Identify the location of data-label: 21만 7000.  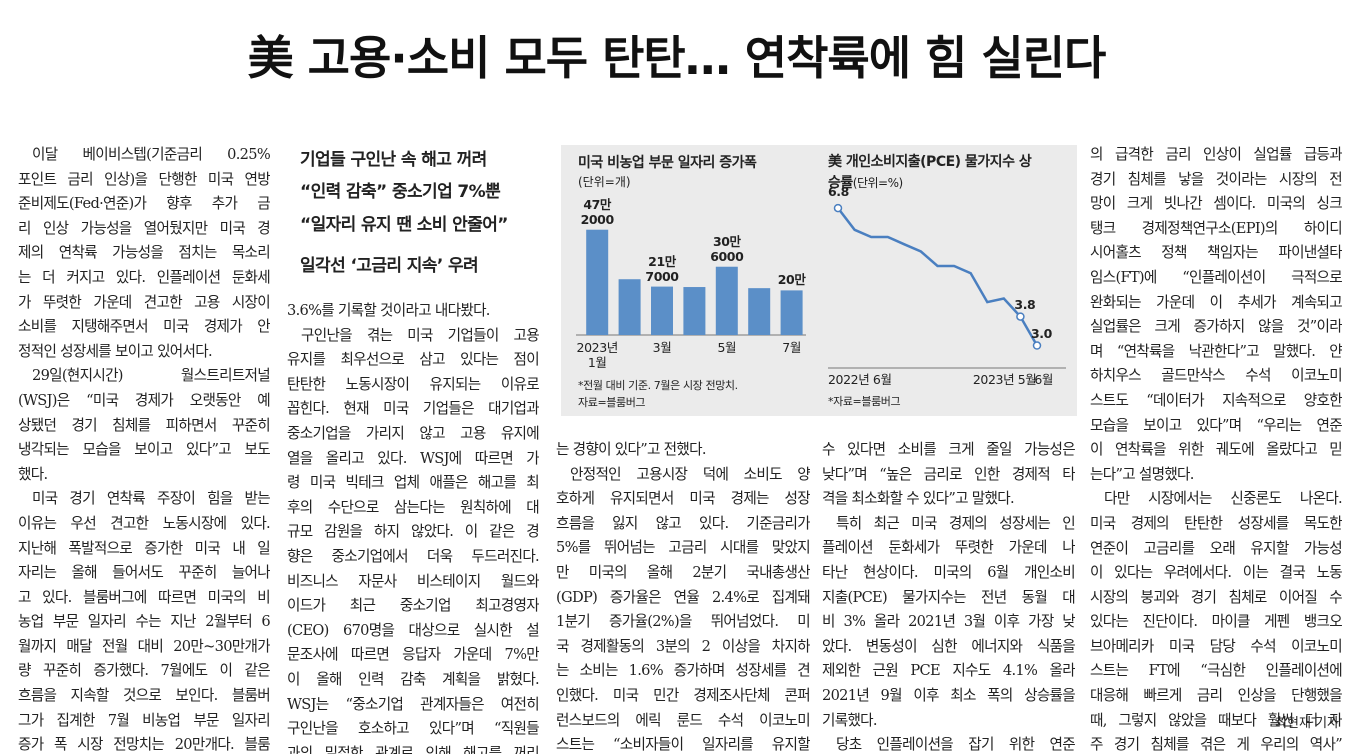
(662, 268).